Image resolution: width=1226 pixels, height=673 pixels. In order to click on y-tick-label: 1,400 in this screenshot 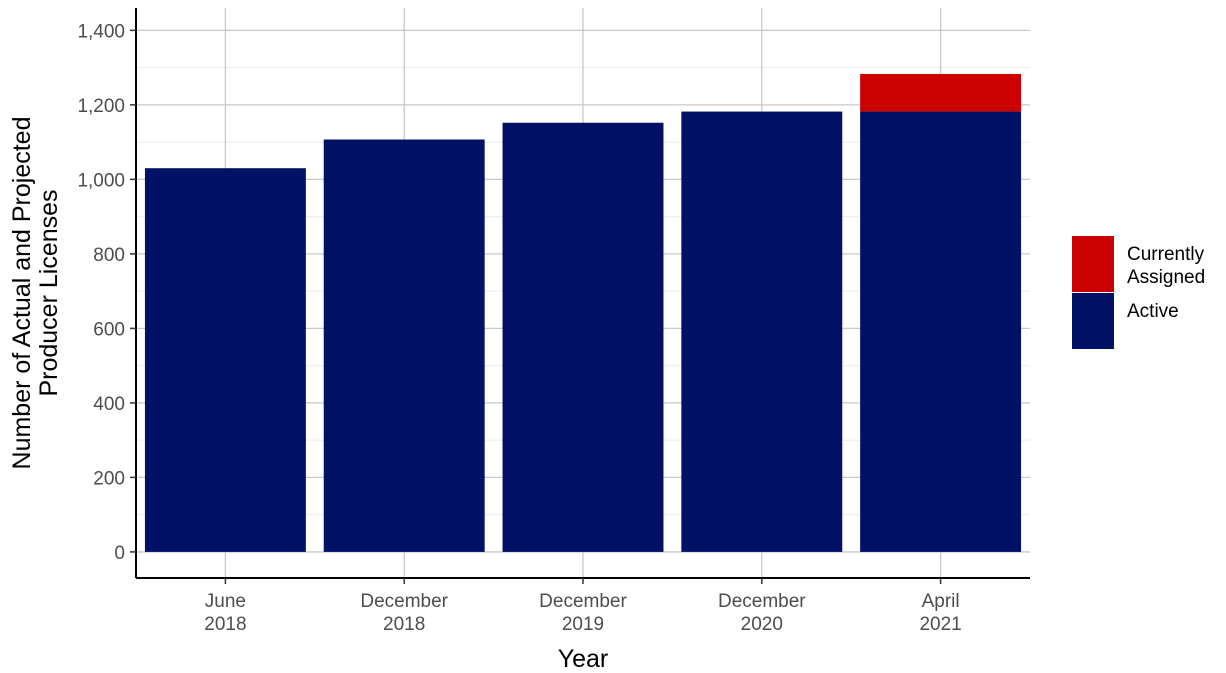, I will do `click(101, 31)`.